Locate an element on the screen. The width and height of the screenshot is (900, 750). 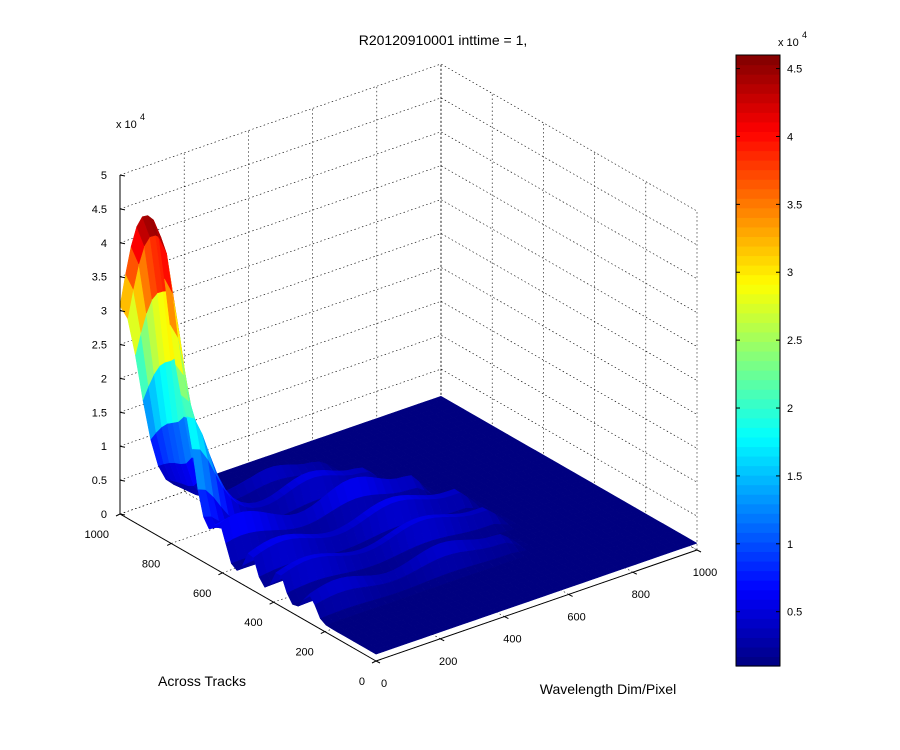
x-axis-label: Wavelength Dim/Pixel is located at coordinates (608, 689).